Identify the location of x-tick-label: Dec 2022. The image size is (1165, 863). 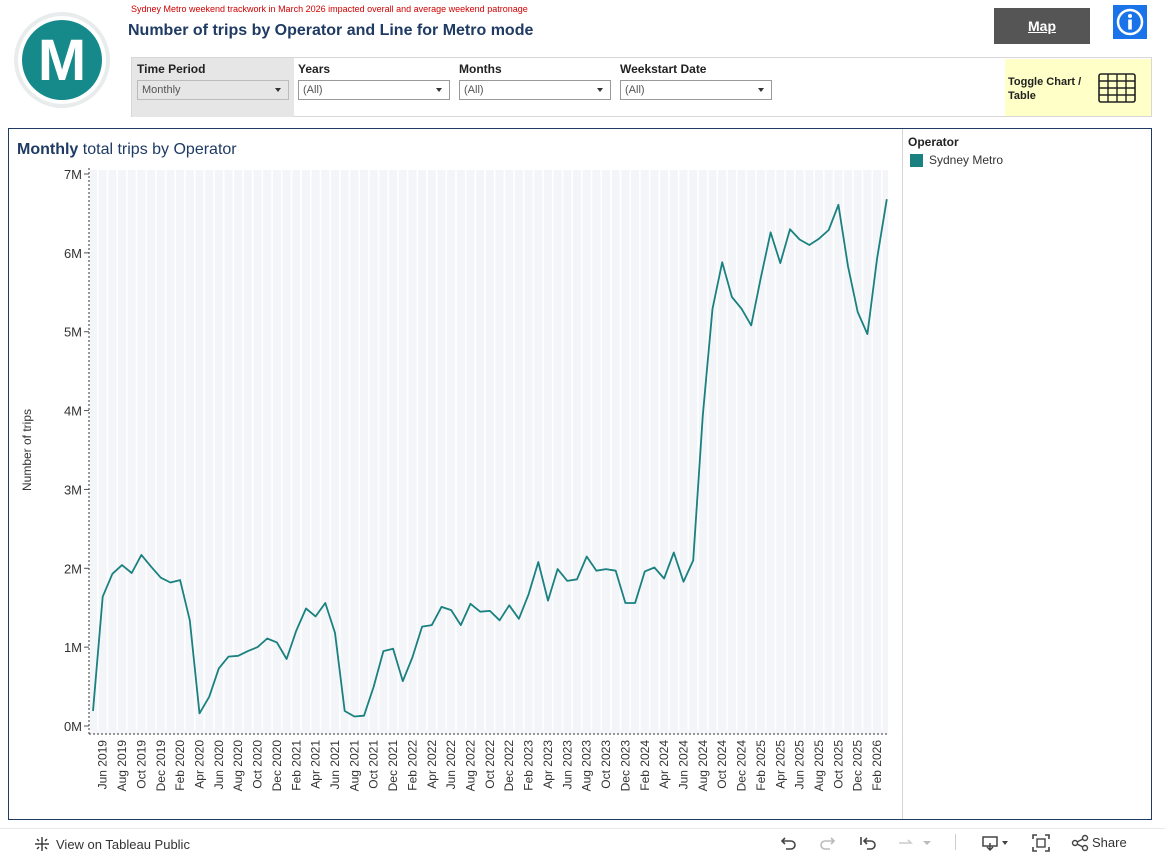
(509, 766).